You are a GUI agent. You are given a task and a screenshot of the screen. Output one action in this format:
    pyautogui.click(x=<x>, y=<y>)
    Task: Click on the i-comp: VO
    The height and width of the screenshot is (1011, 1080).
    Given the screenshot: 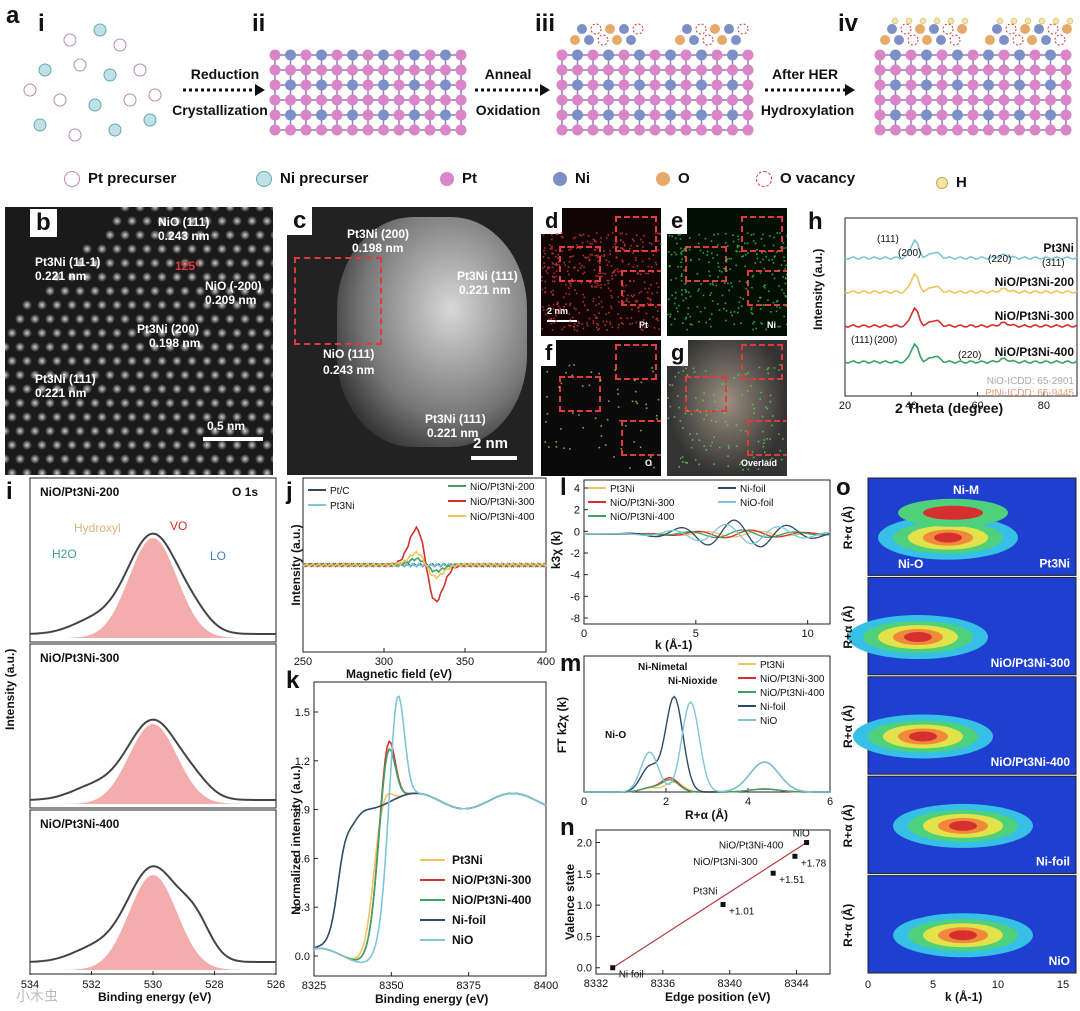 What is the action you would take?
    pyautogui.click(x=178, y=526)
    